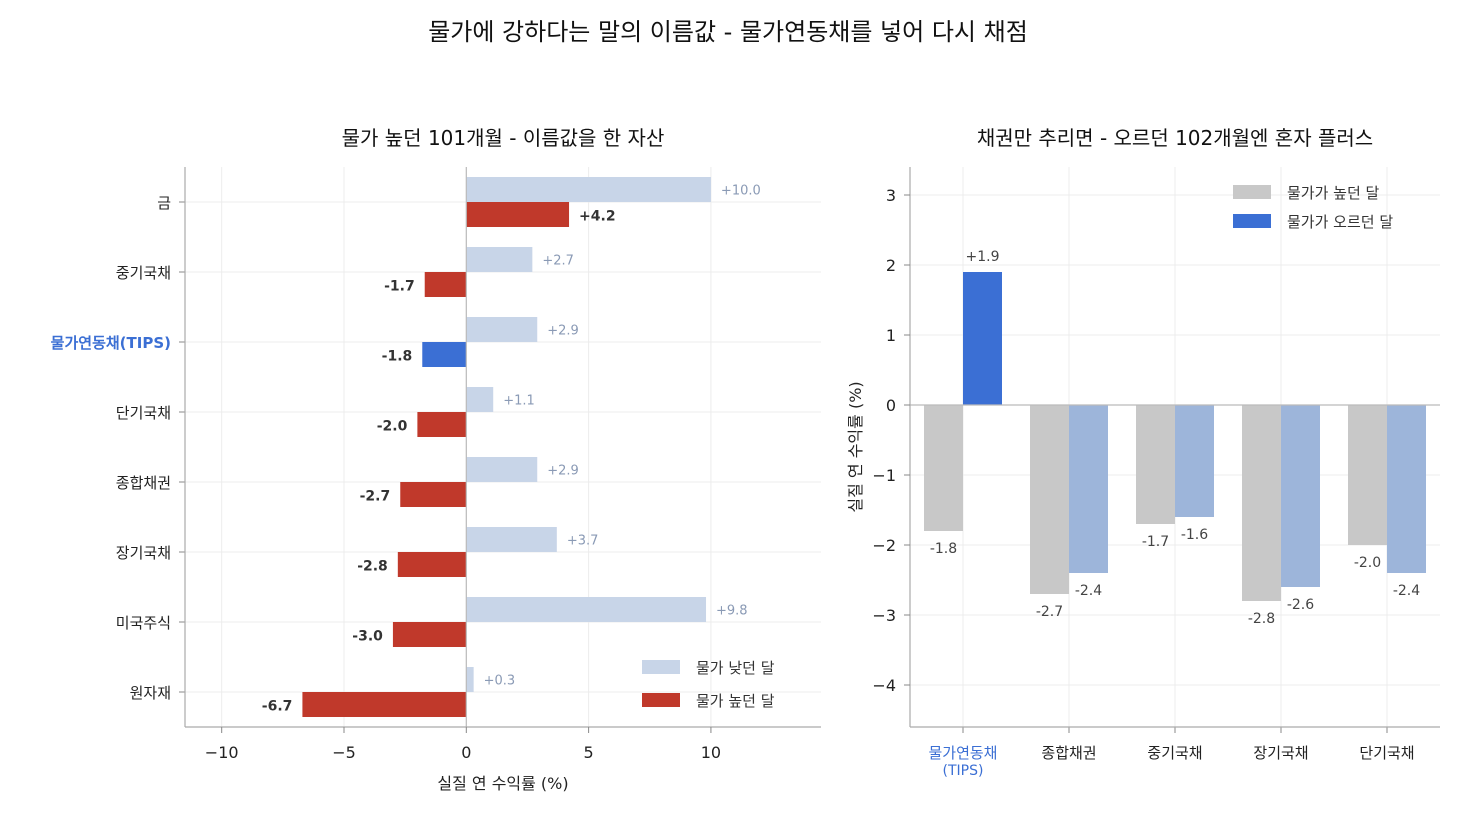  Describe the element at coordinates (372, 567) in the screenshot. I see `left-value-label-high: -2.8` at that location.